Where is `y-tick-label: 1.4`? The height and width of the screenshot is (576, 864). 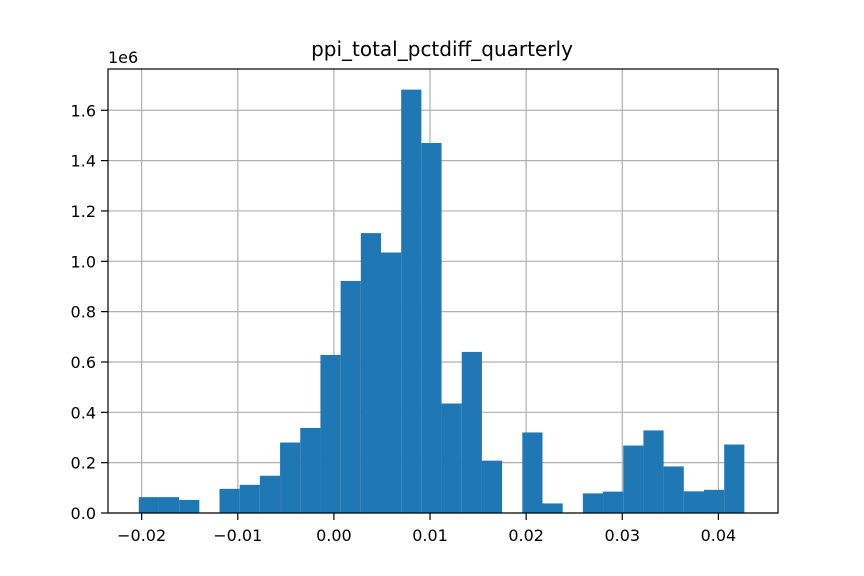
y-tick-label: 1.4 is located at coordinates (83, 161).